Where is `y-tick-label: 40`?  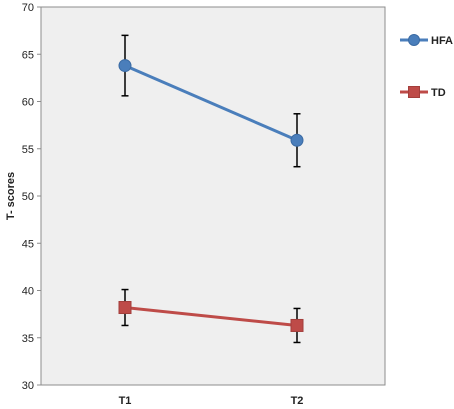 y-tick-label: 40 is located at coordinates (28, 292).